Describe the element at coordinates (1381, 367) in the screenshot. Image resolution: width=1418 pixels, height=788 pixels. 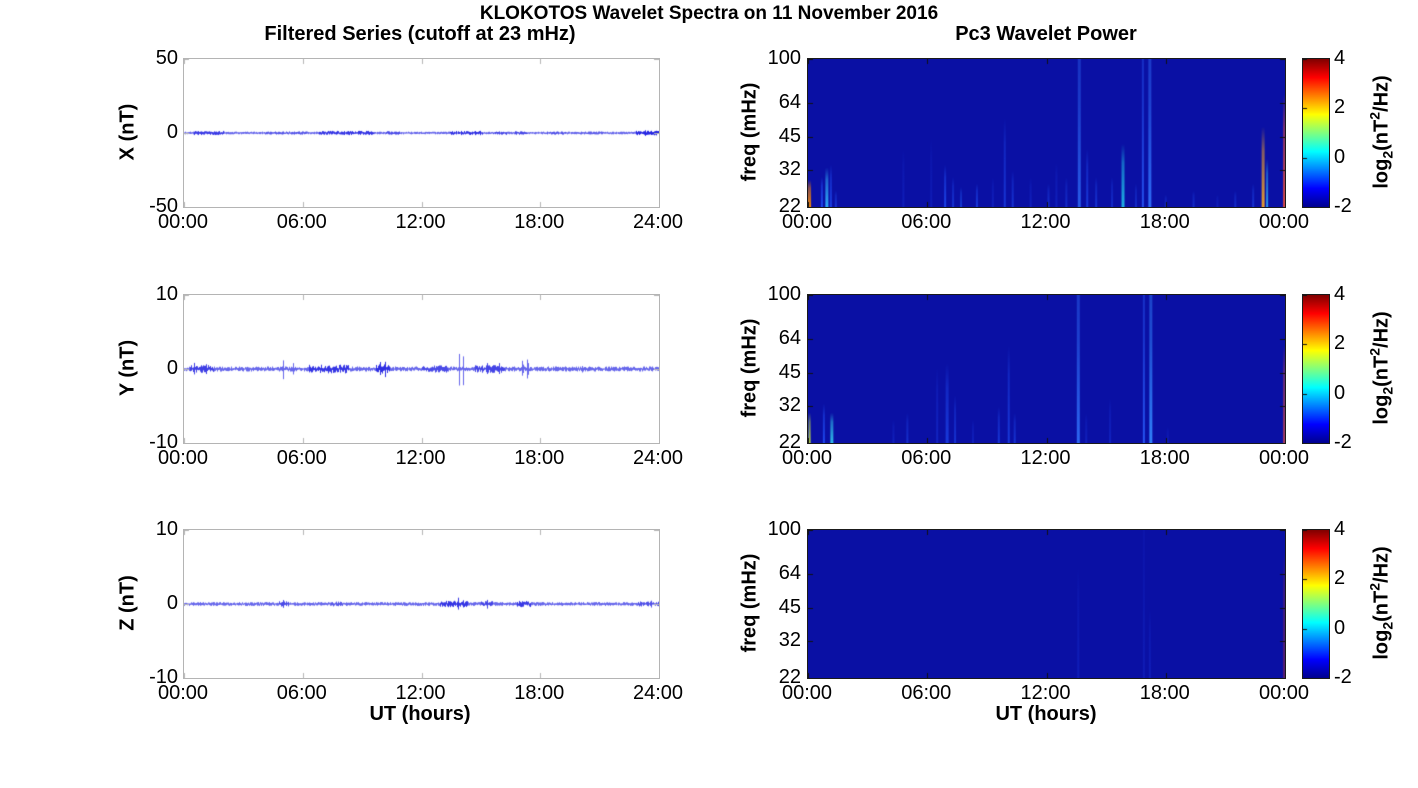
I see `colorbar-label-2: log2(nT2/Hz)` at that location.